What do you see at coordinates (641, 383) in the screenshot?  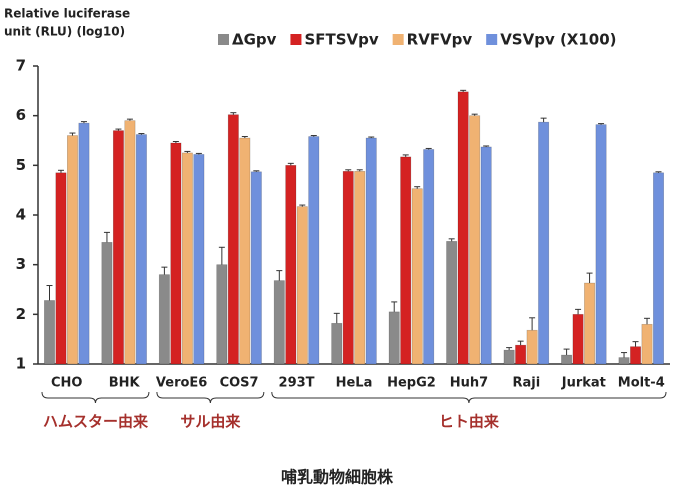 I see `x-tick-label: Molt-4` at bounding box center [641, 383].